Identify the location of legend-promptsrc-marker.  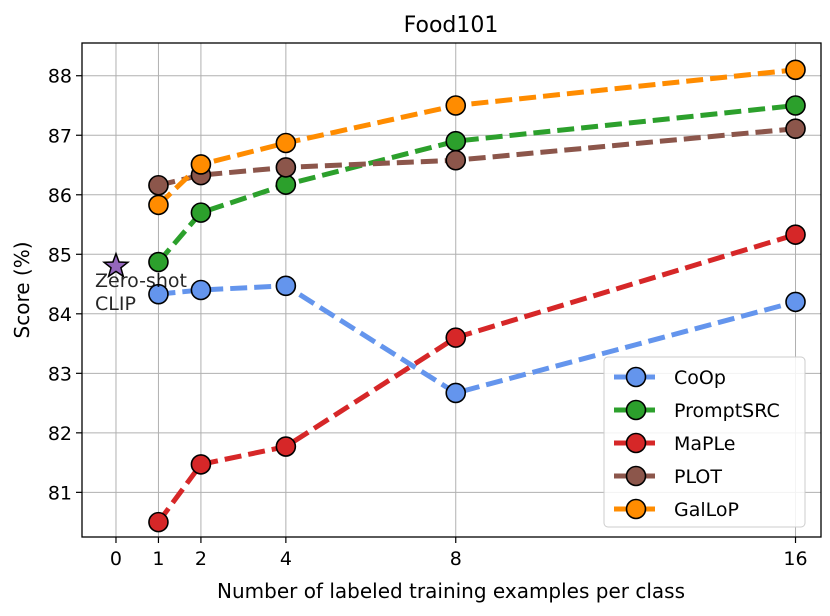
(636, 410).